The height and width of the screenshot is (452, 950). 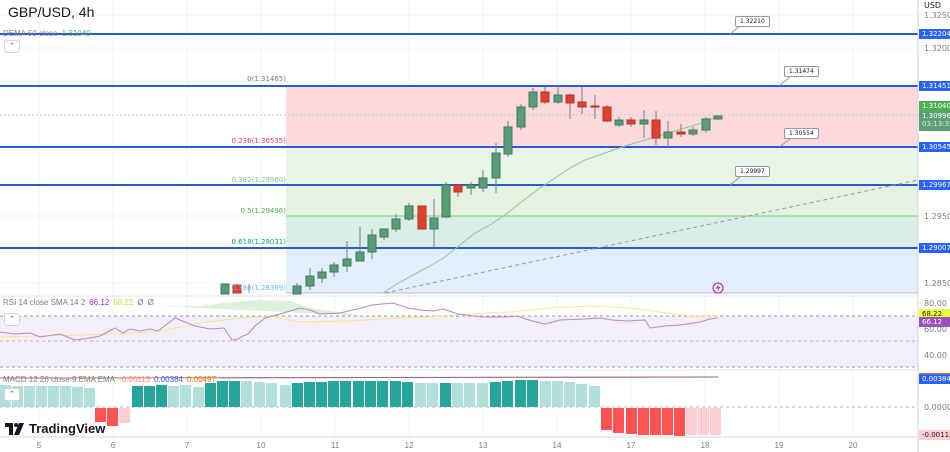 What do you see at coordinates (12, 46) in the screenshot?
I see `collapse-legend-button: ⌃` at bounding box center [12, 46].